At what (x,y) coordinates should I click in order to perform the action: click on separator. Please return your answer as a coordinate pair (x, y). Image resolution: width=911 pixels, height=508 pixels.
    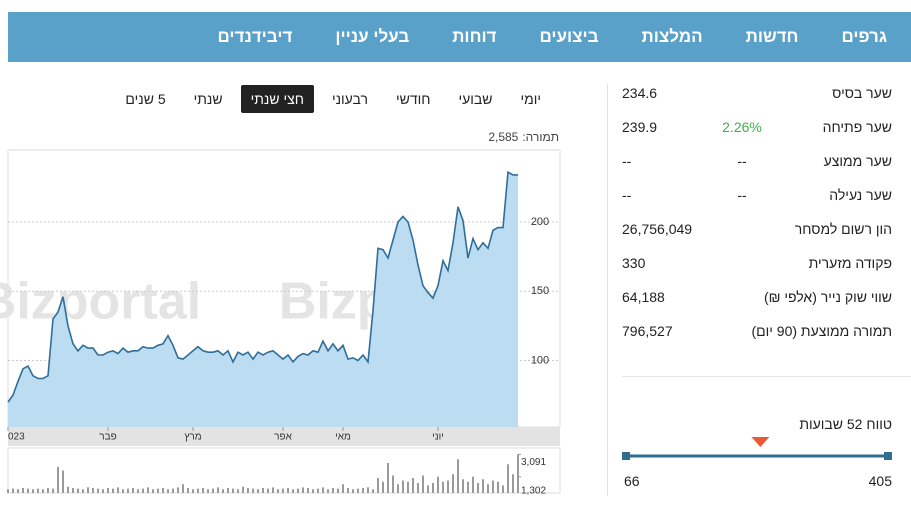
    Looking at the image, I should click on (766, 376).